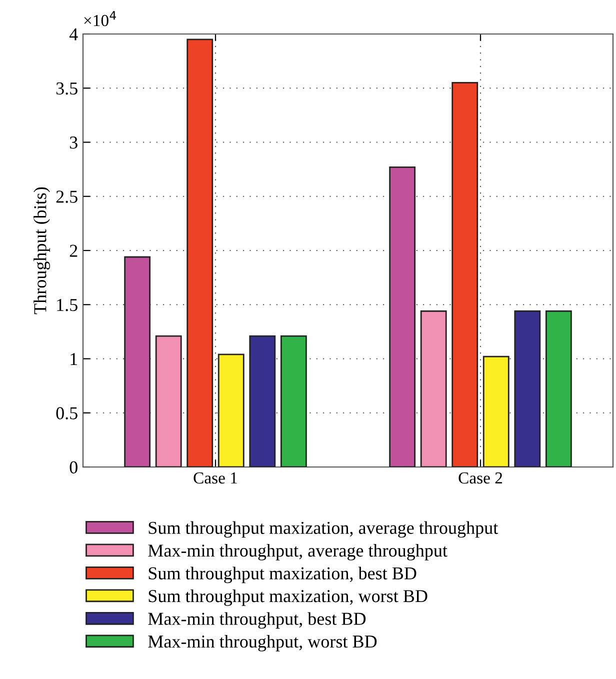  Describe the element at coordinates (67, 88) in the screenshot. I see `y-tick-label: 3.5` at that location.